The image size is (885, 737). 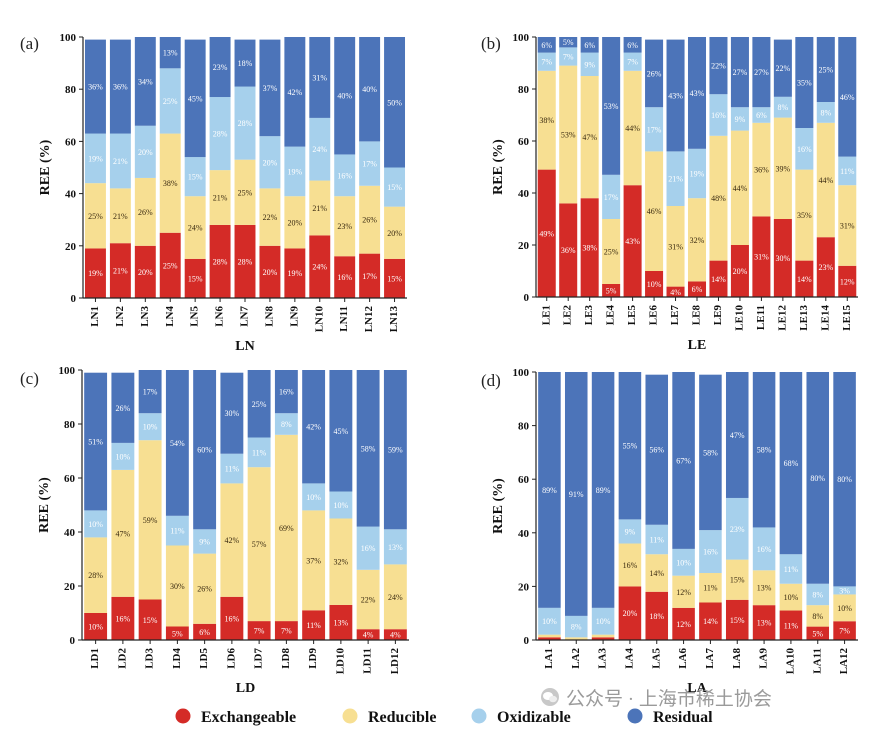 I want to click on x-tick-label: LD7, so click(x=259, y=658).